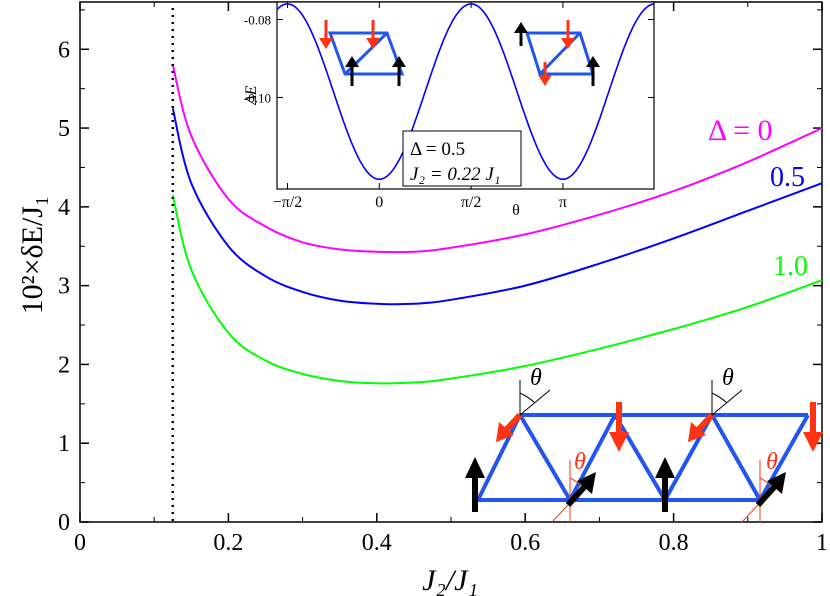  What do you see at coordinates (563, 202) in the screenshot?
I see `inset-x-tick-label: π` at bounding box center [563, 202].